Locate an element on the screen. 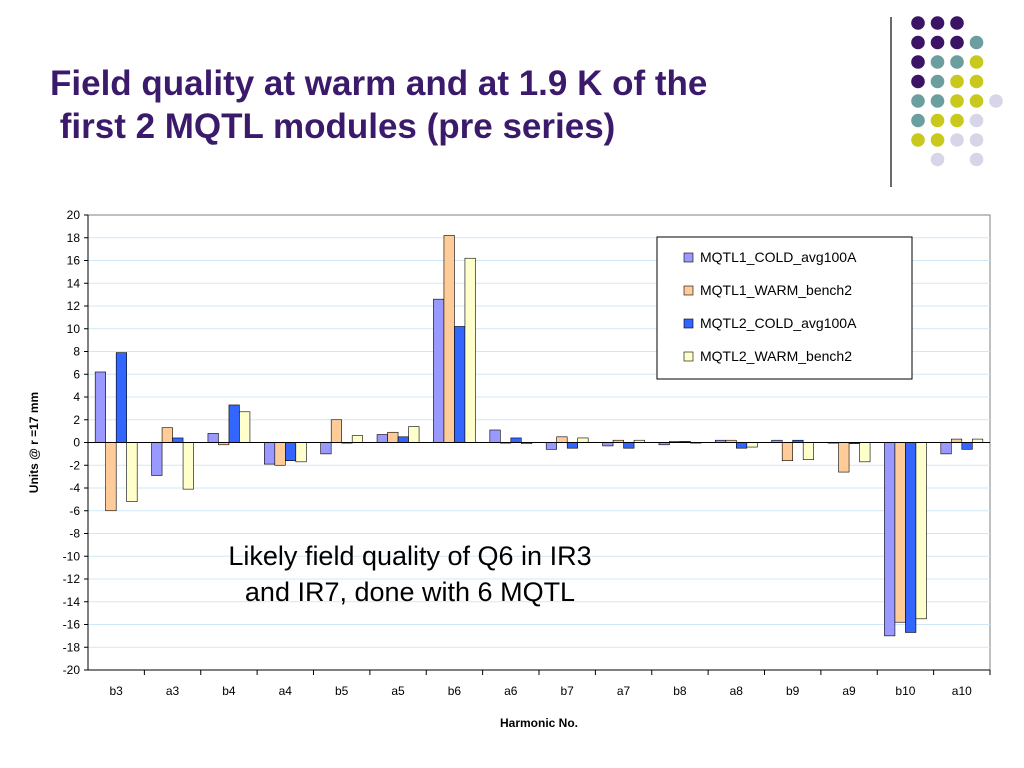 The width and height of the screenshot is (1024, 768). x-axis-title: Harmonic No. is located at coordinates (539, 723).